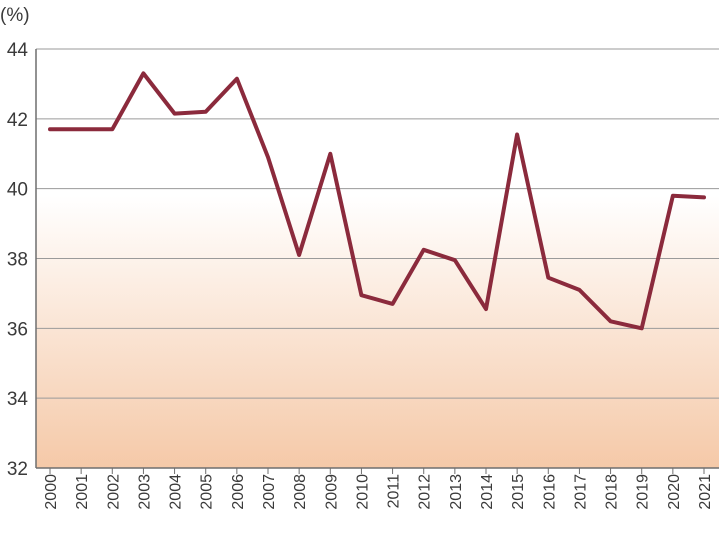 This screenshot has height=545, width=719. I want to click on watermark-text: 银行家杂志, so click(670, 523).